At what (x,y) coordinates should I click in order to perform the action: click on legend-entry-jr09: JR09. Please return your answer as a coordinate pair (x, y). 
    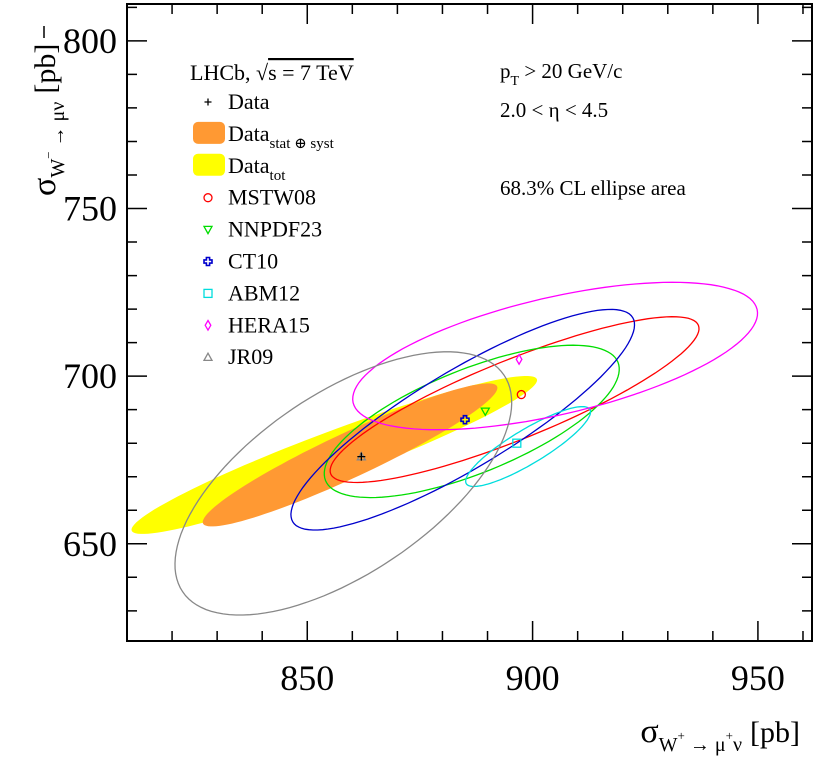
    Looking at the image, I should click on (238, 356).